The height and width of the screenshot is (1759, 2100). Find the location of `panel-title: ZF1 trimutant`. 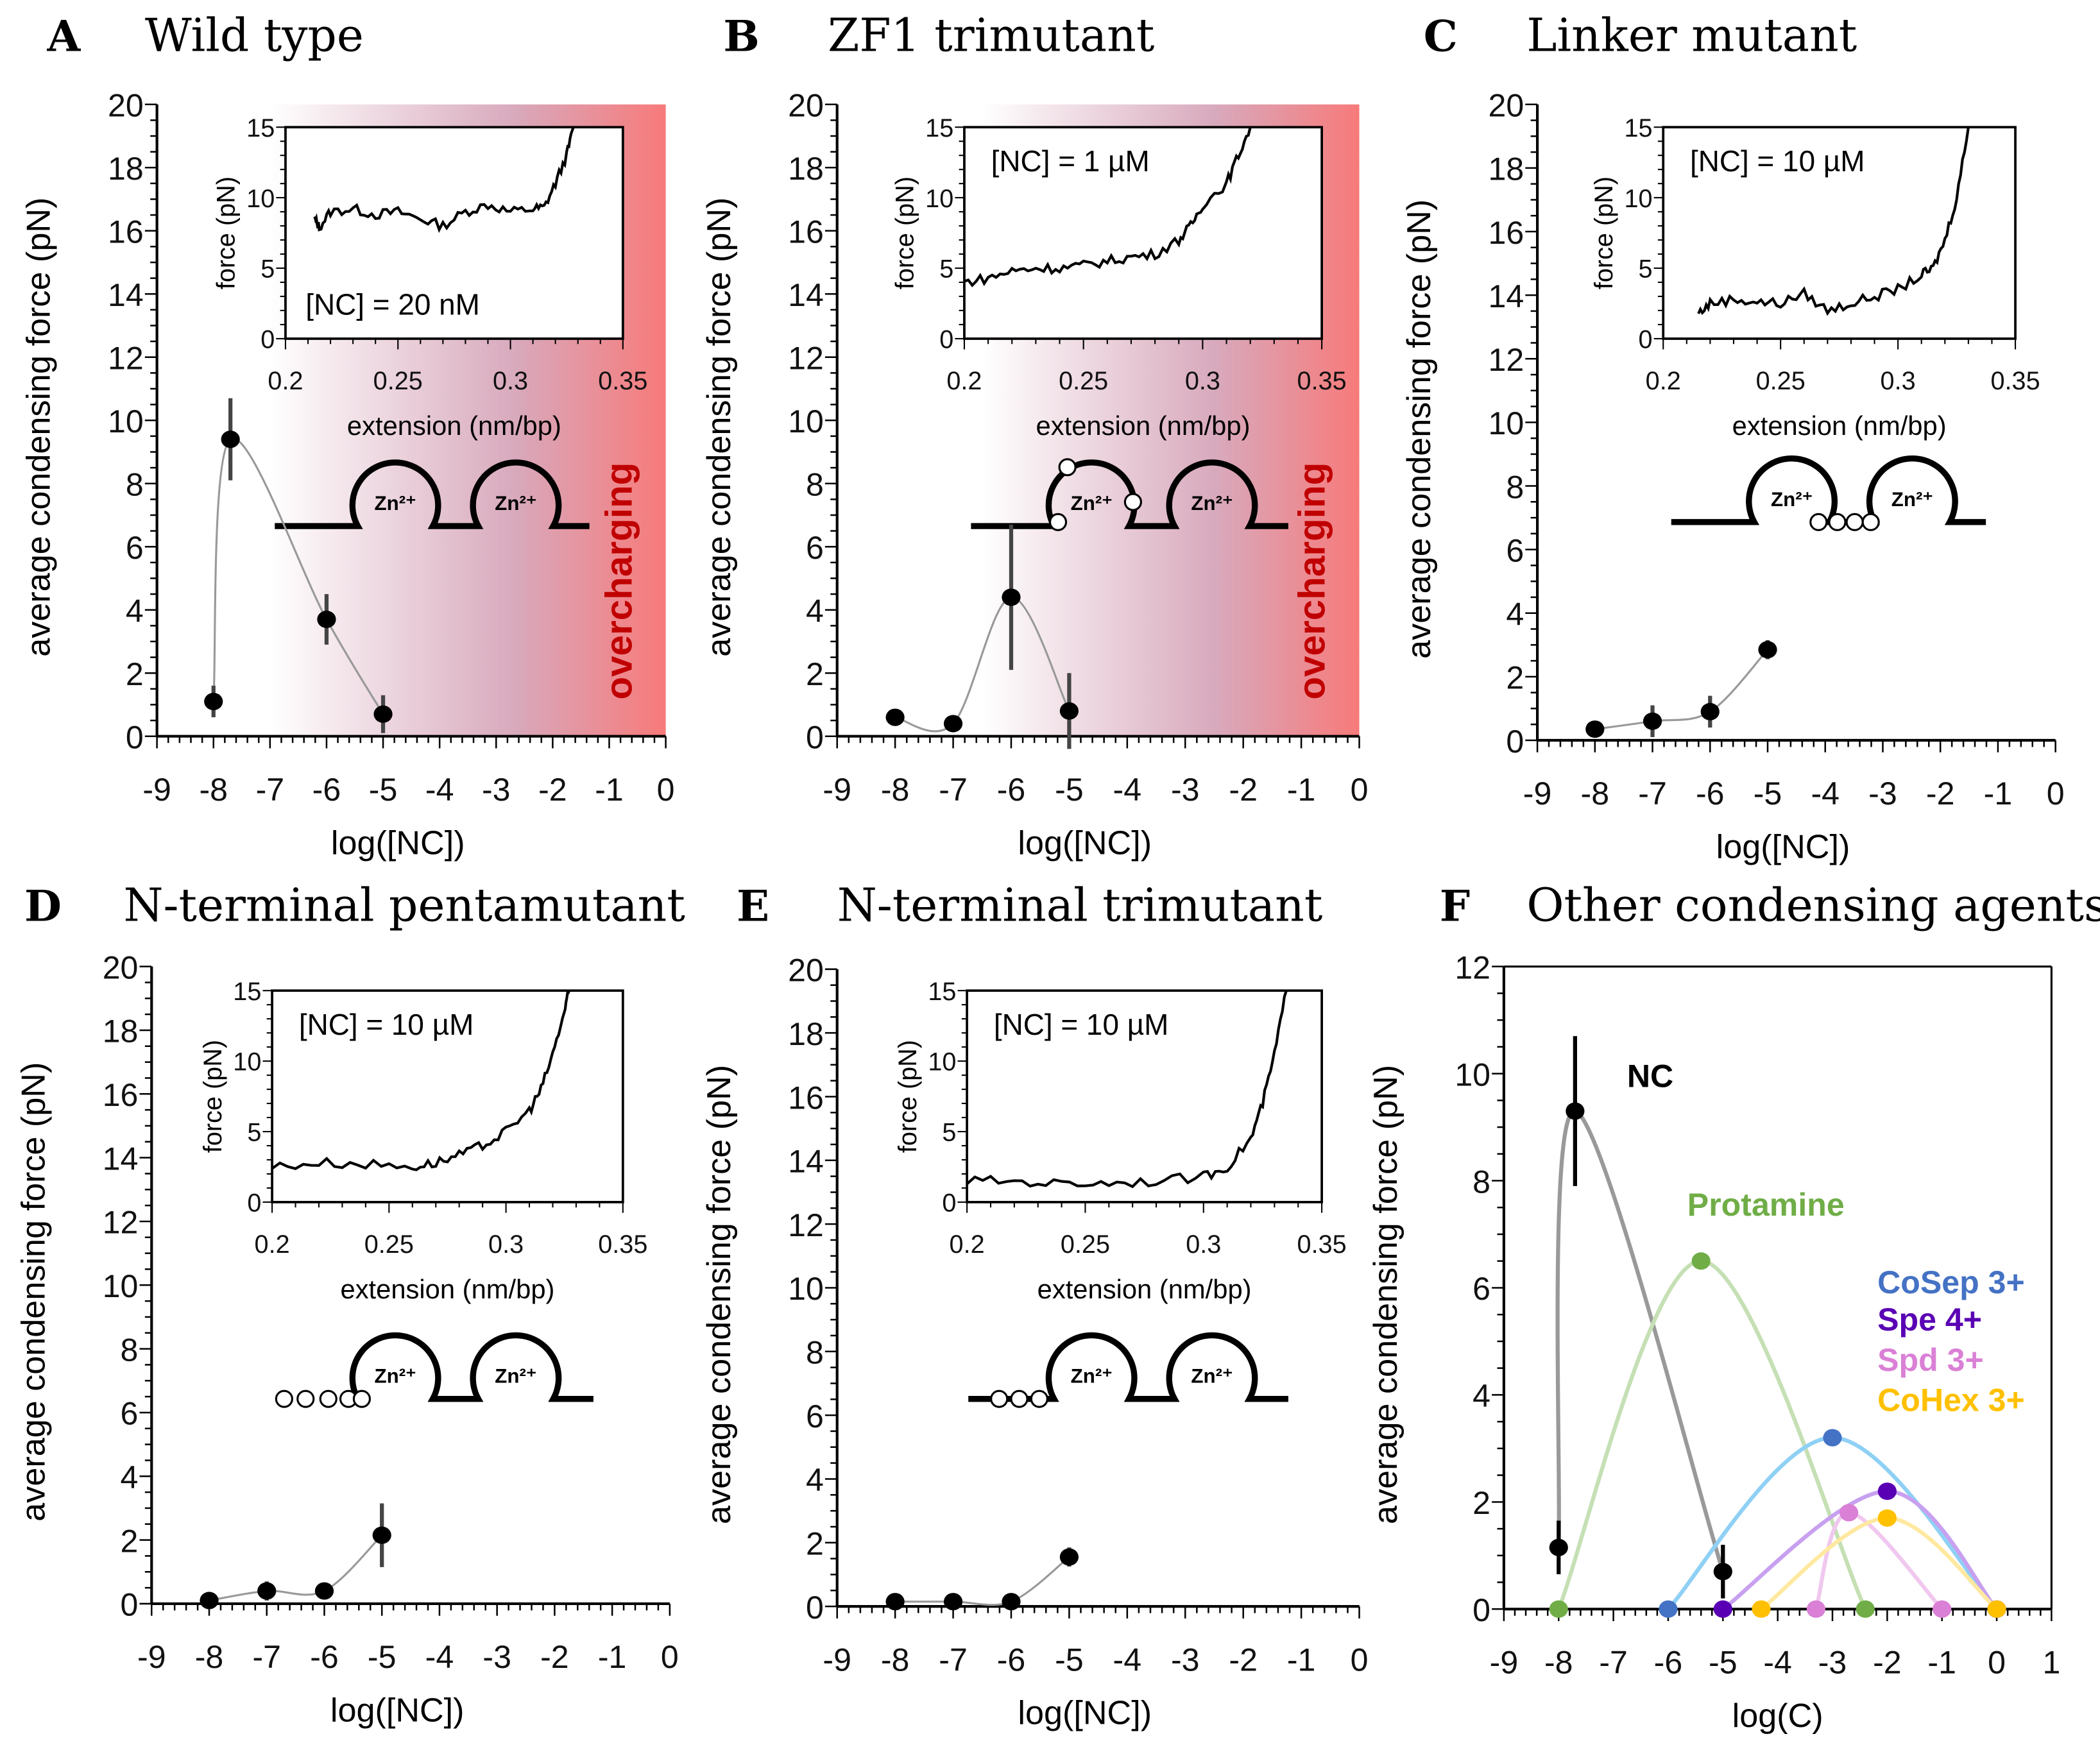

panel-title: ZF1 trimutant is located at coordinates (991, 35).